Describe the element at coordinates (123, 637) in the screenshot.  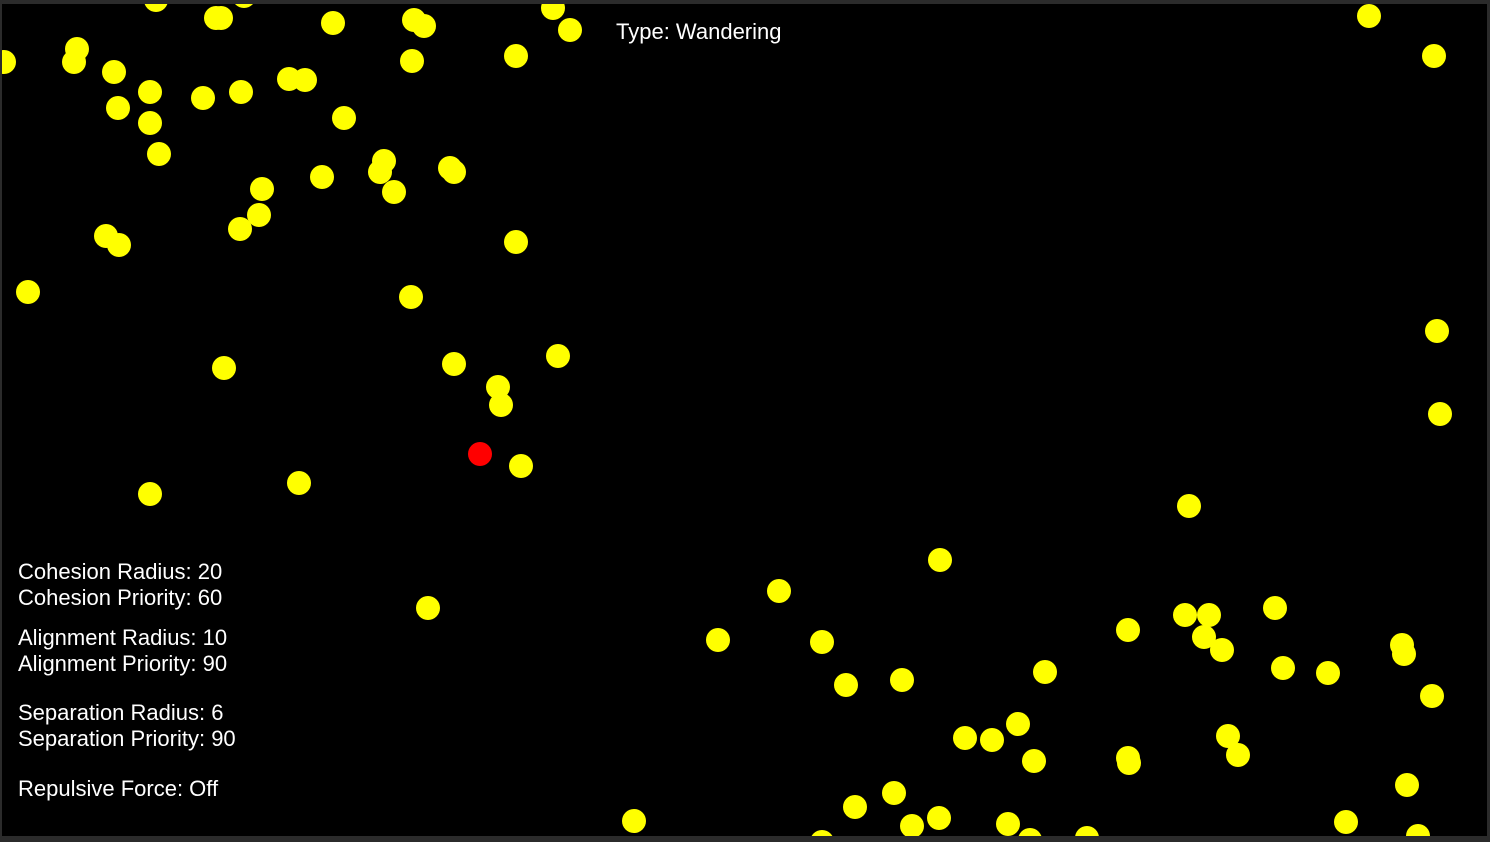
I see `alignment-radius-label: Alignment Radius: 10` at that location.